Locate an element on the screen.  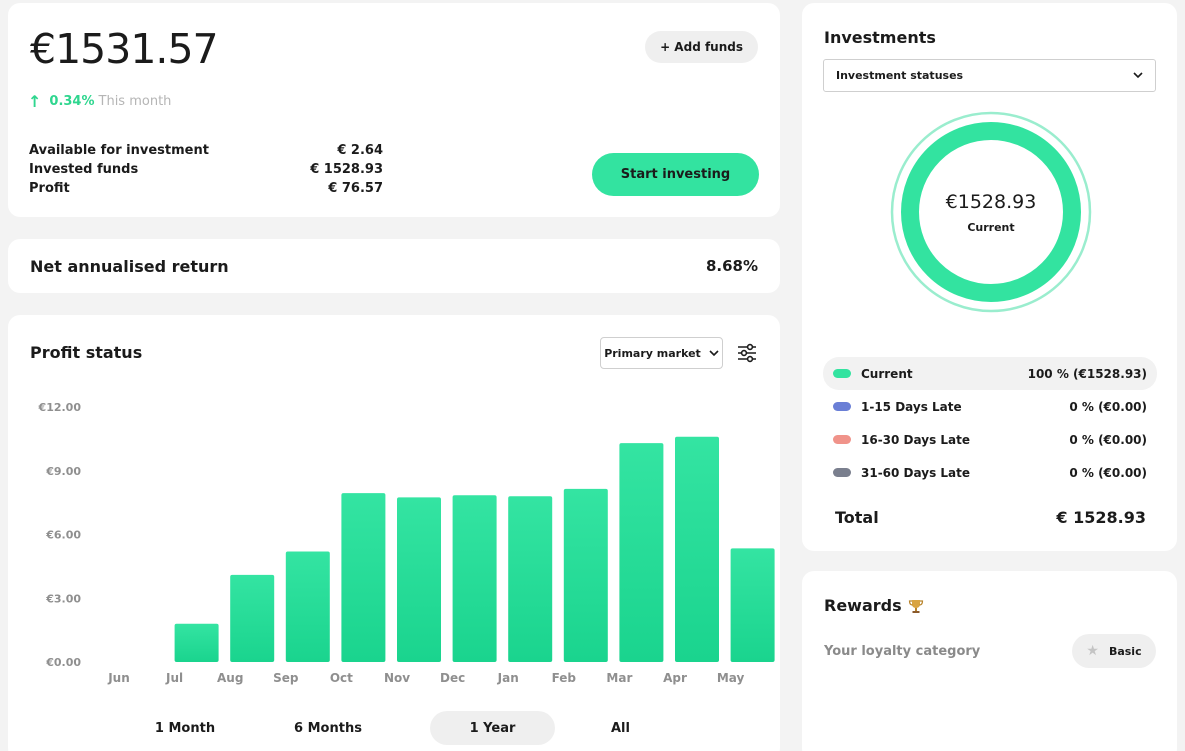
legend-item-current: Current 100 % (€1528.93) is located at coordinates (990, 373).